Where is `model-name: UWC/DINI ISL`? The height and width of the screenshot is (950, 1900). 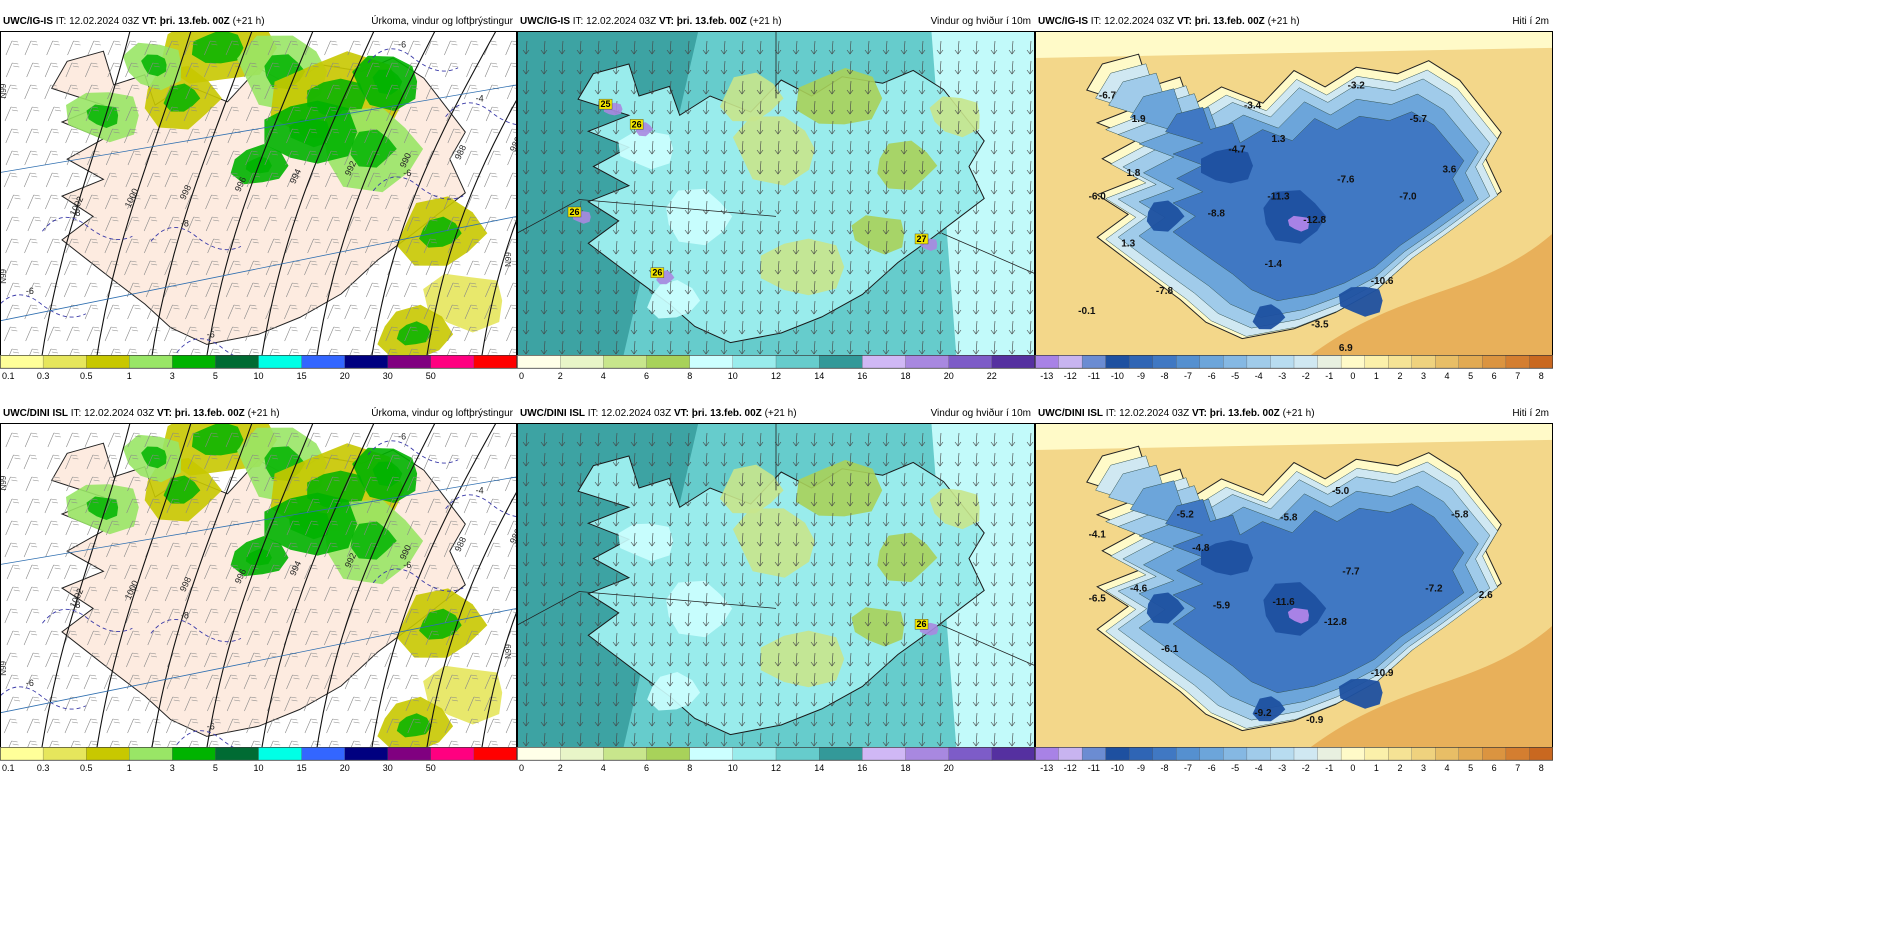 model-name: UWC/DINI ISL is located at coordinates (1070, 413).